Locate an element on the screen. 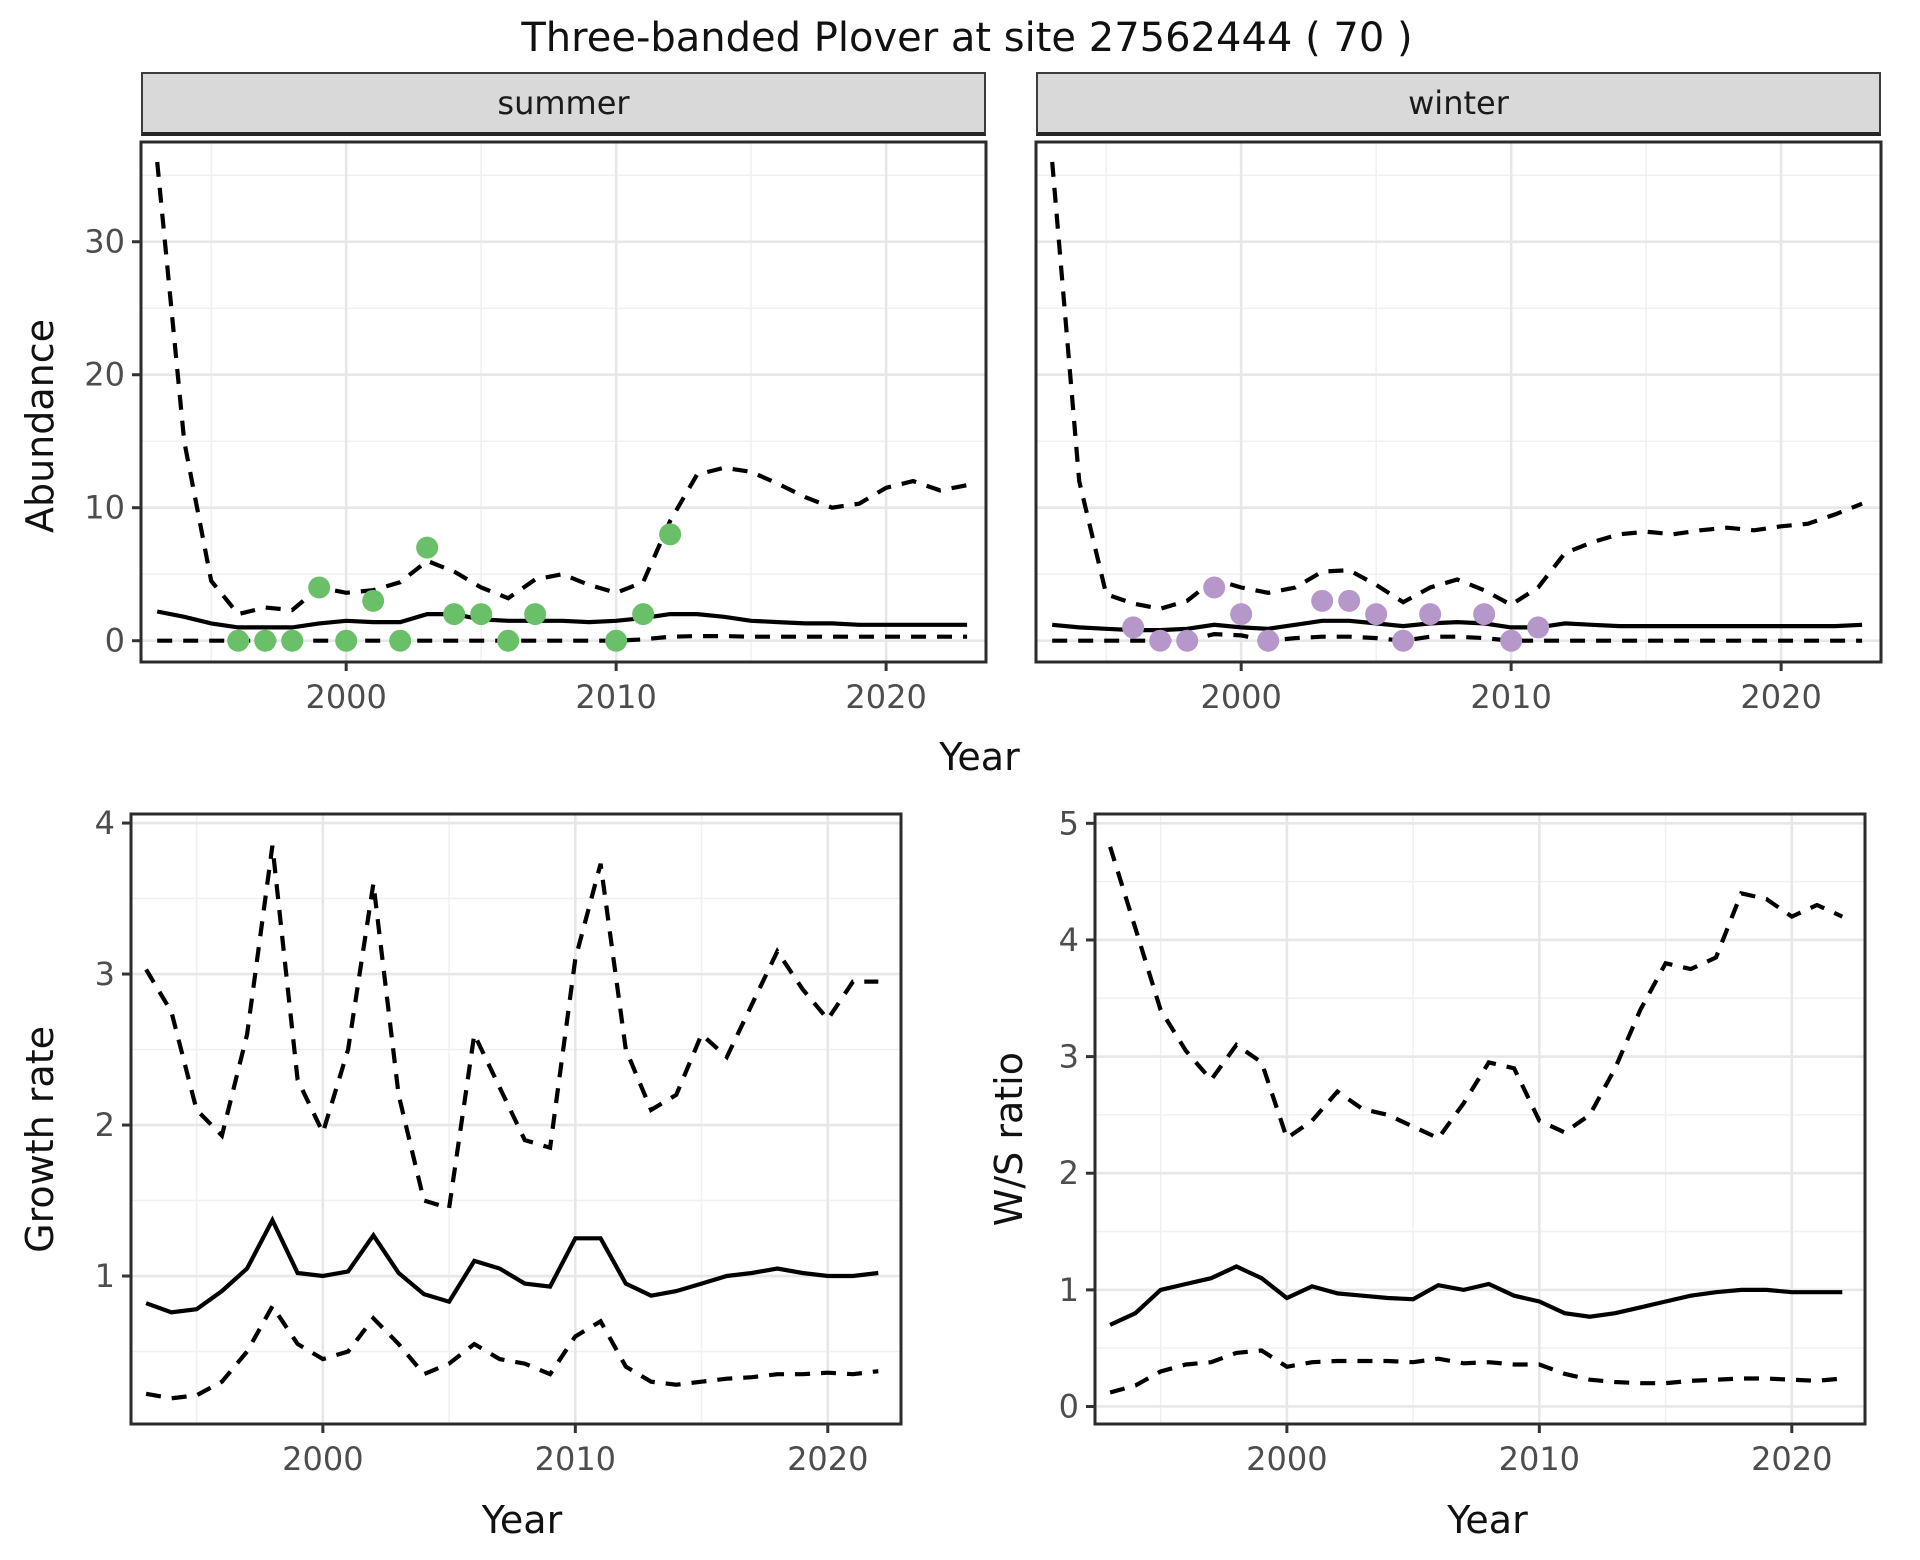 The width and height of the screenshot is (1920, 1560). ws-x-axis-label: Year is located at coordinates (1487, 1520).